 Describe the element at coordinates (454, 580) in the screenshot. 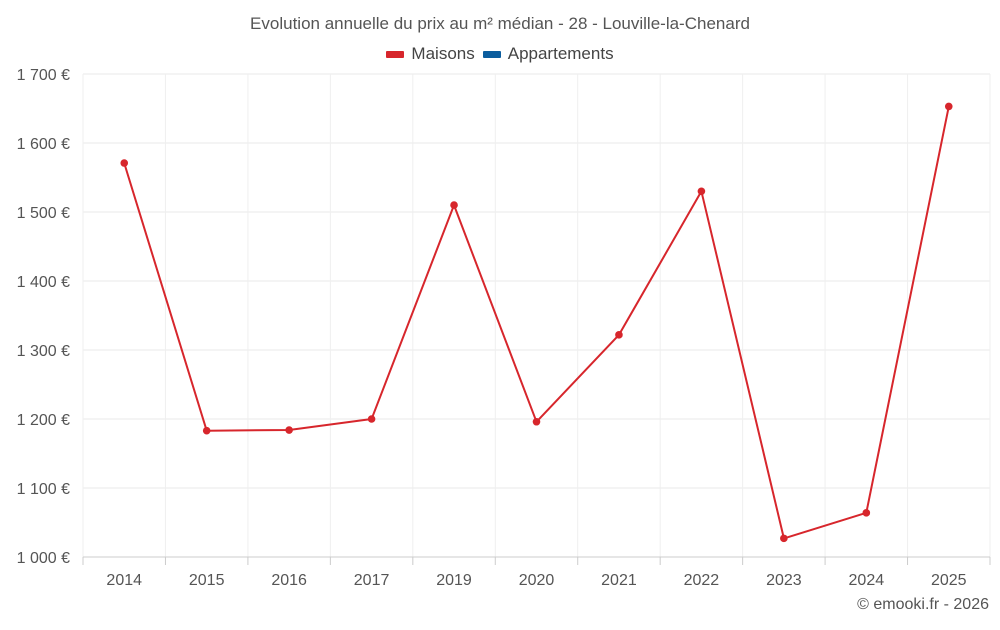

I see `x-tick-label: 2019` at that location.